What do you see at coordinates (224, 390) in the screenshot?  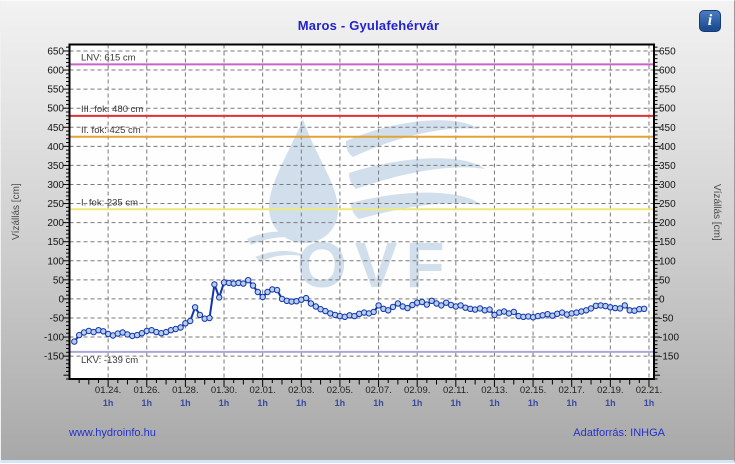 I see `x-tick-date: 01.30.` at bounding box center [224, 390].